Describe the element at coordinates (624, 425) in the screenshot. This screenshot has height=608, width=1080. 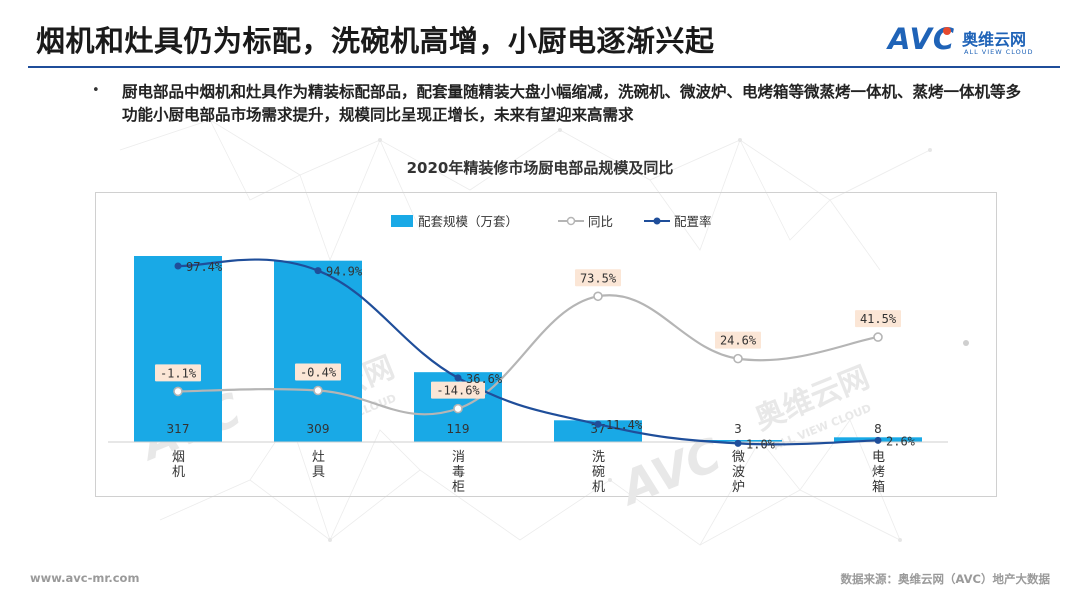
I see `rate-data-label: 11.4%` at that location.